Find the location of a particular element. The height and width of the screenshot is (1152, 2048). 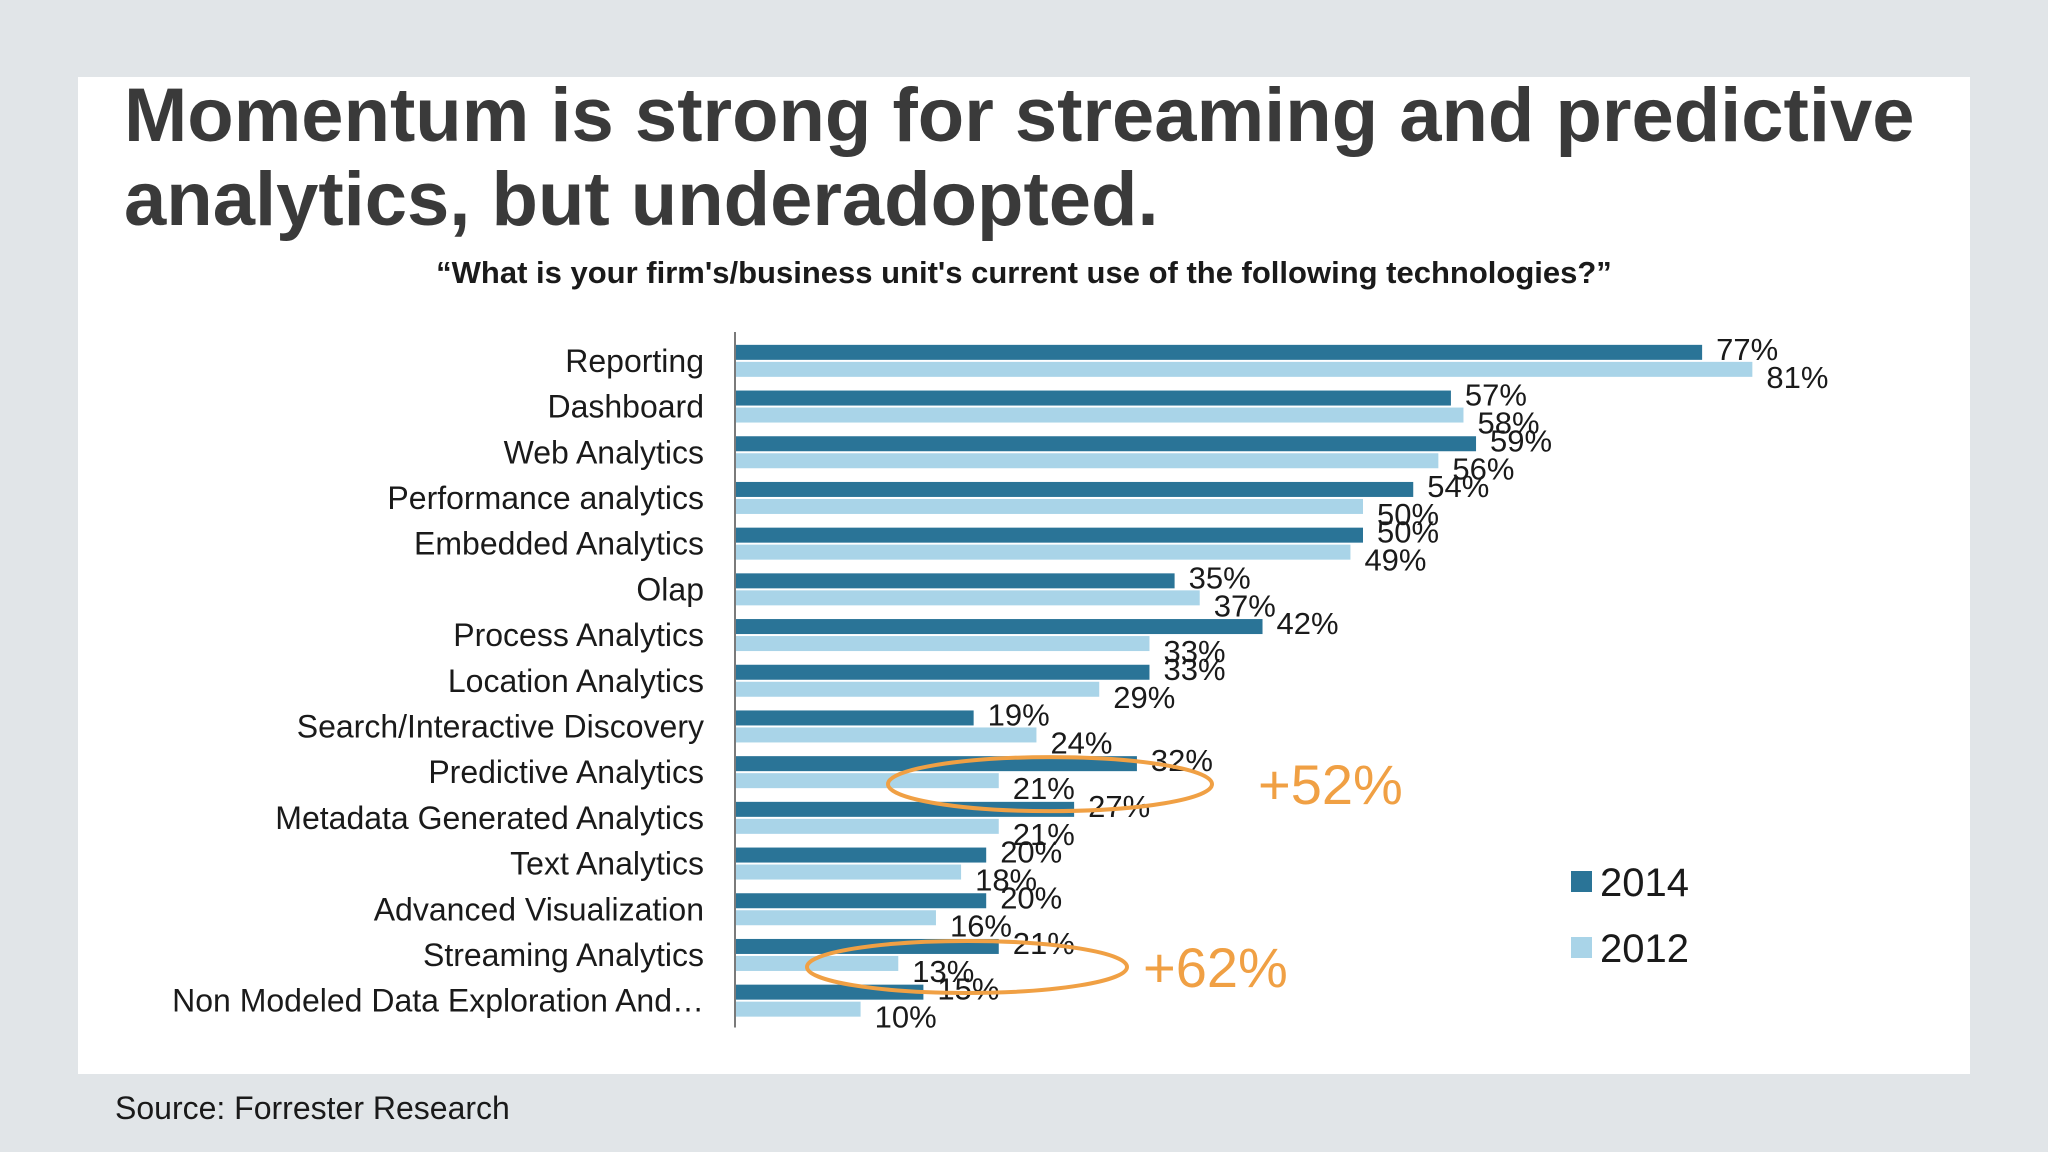

data-label-2014: 32% is located at coordinates (1182, 760).